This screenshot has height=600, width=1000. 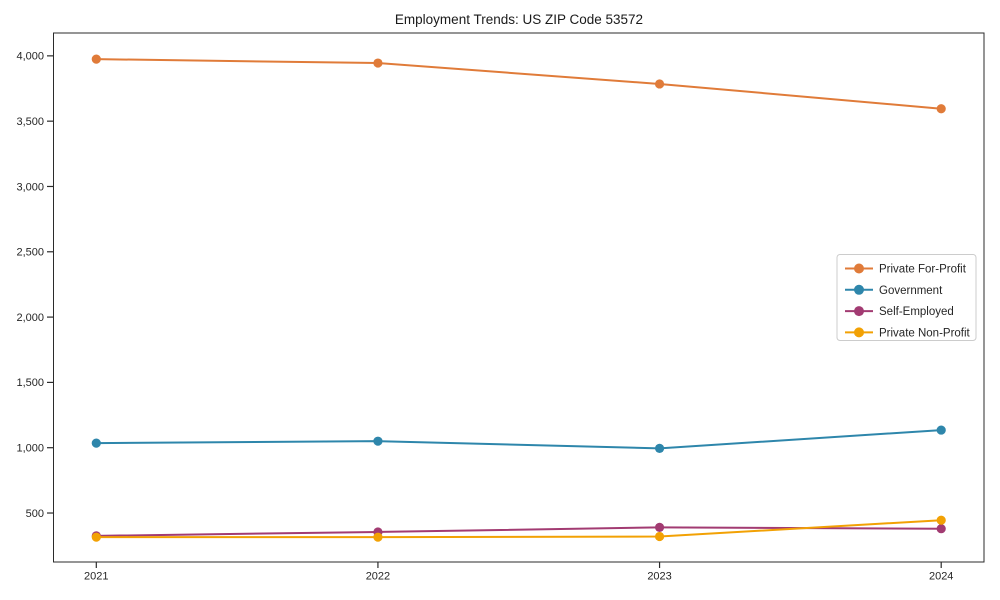 What do you see at coordinates (30, 57) in the screenshot?
I see `y-axis-tick-label: 4,000` at bounding box center [30, 57].